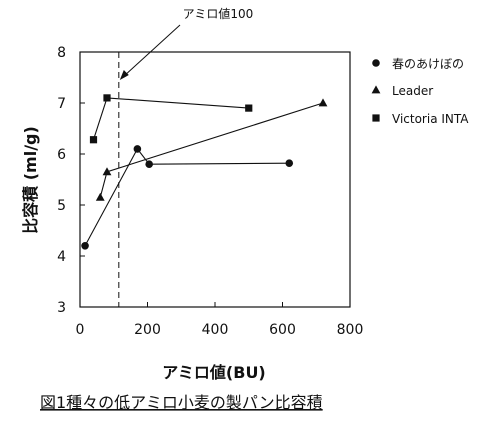  What do you see at coordinates (214, 372) in the screenshot?
I see `x-axis-title: アミロ値(BU)` at bounding box center [214, 372].